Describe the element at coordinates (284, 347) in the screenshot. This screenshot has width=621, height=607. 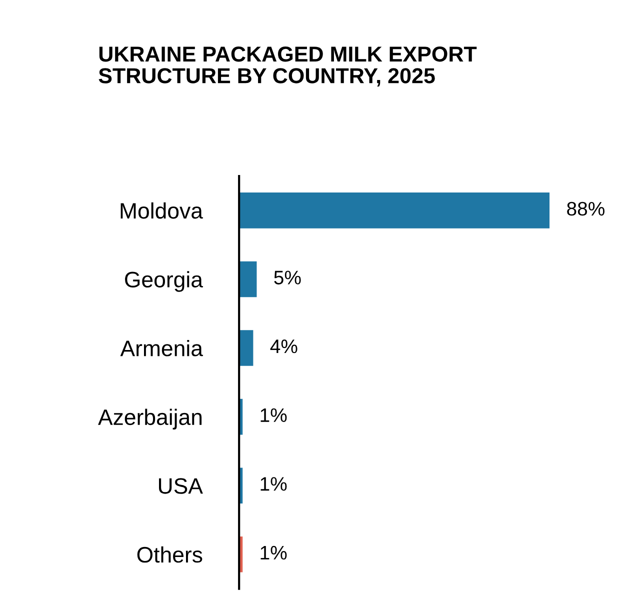
I see `data-label: 4%` at that location.